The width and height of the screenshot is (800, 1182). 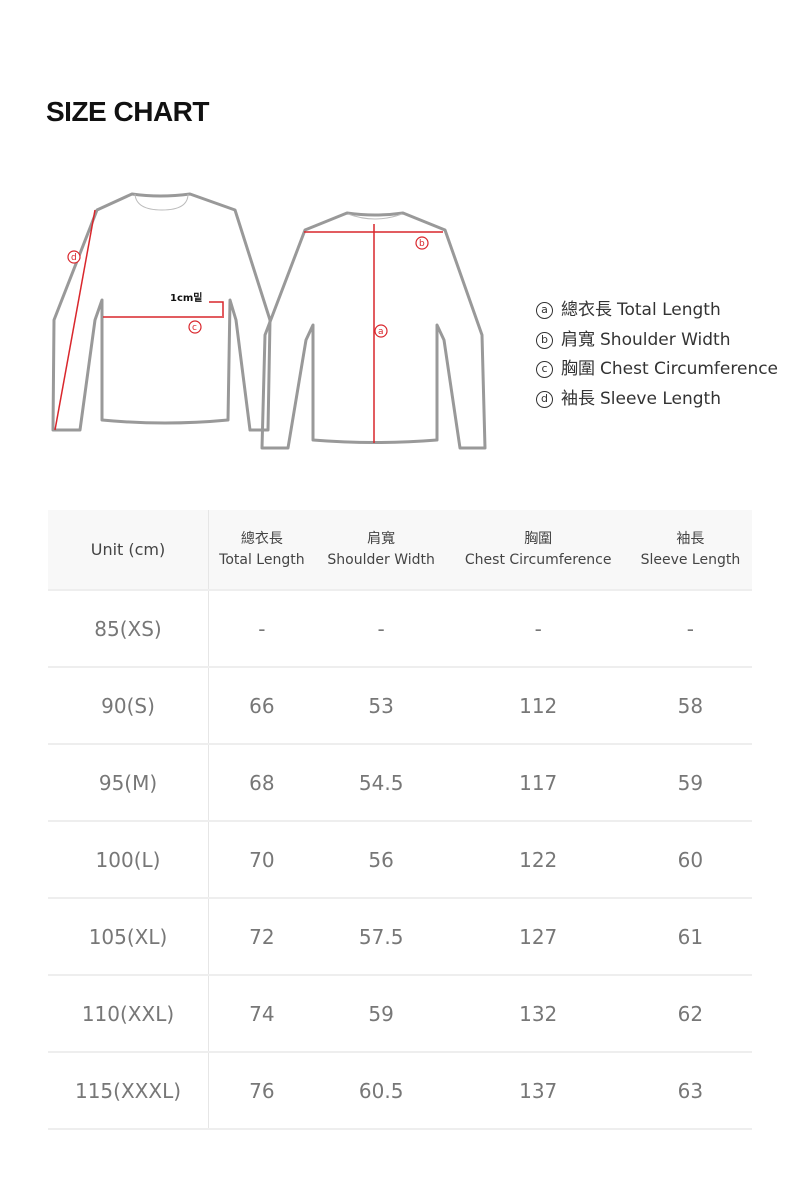 I want to click on marker-b-icon: b, so click(x=544, y=340).